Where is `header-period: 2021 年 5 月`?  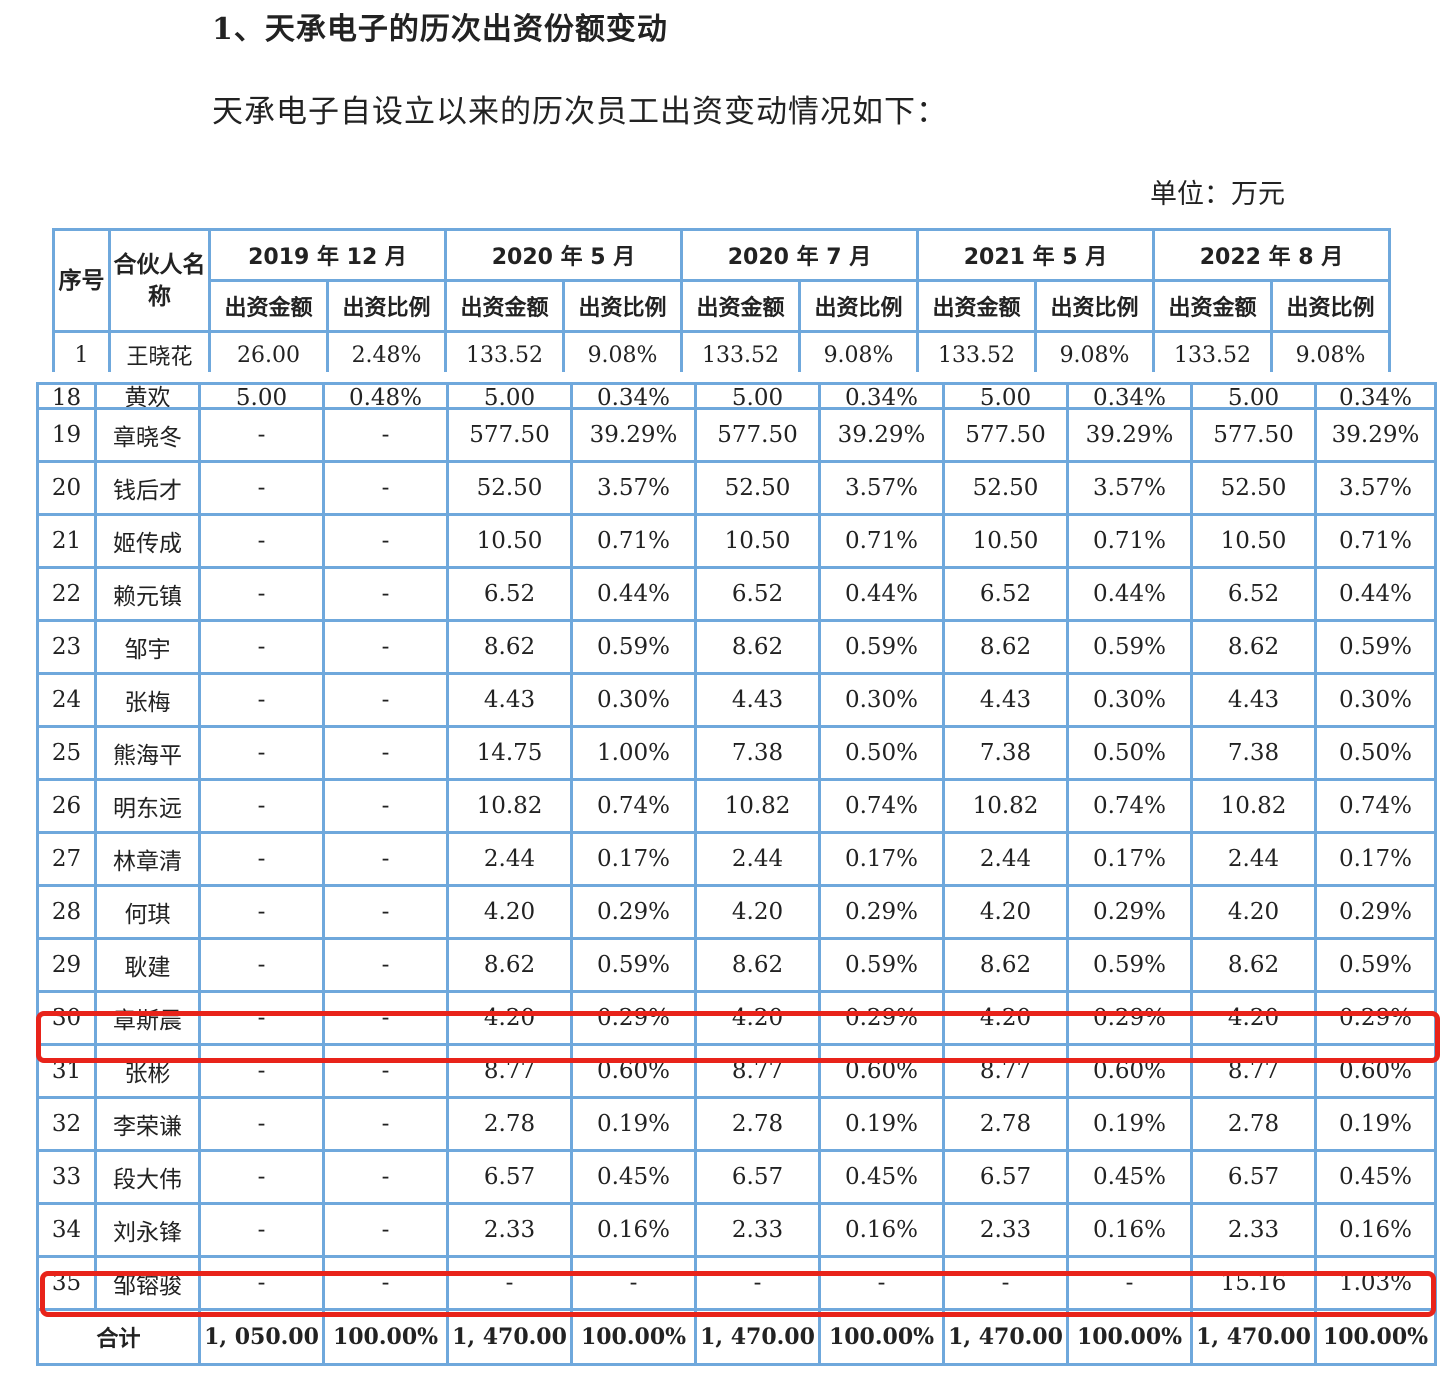
header-period: 2021 年 5 月 is located at coordinates (1036, 255).